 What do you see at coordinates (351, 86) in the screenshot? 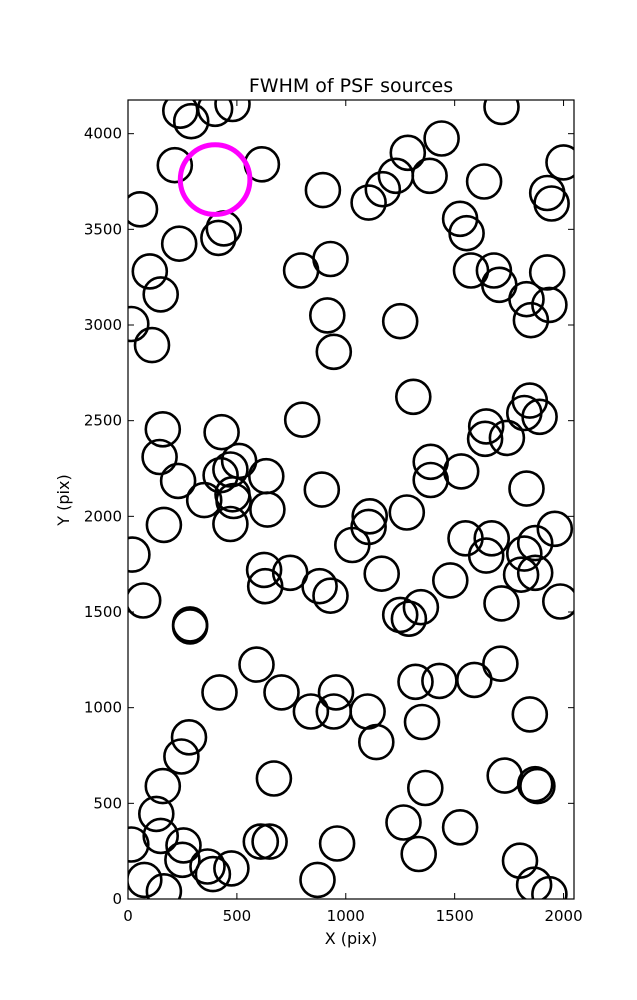
I see `chart-title: FWHM of PSF sources` at bounding box center [351, 86].